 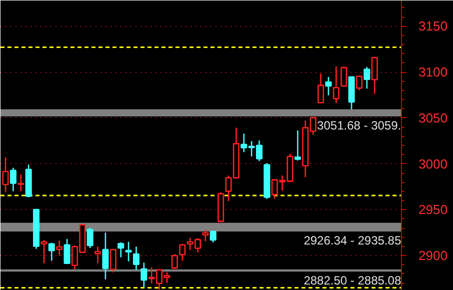 What do you see at coordinates (433, 72) in the screenshot?
I see `y-tick-label: 3100` at bounding box center [433, 72].